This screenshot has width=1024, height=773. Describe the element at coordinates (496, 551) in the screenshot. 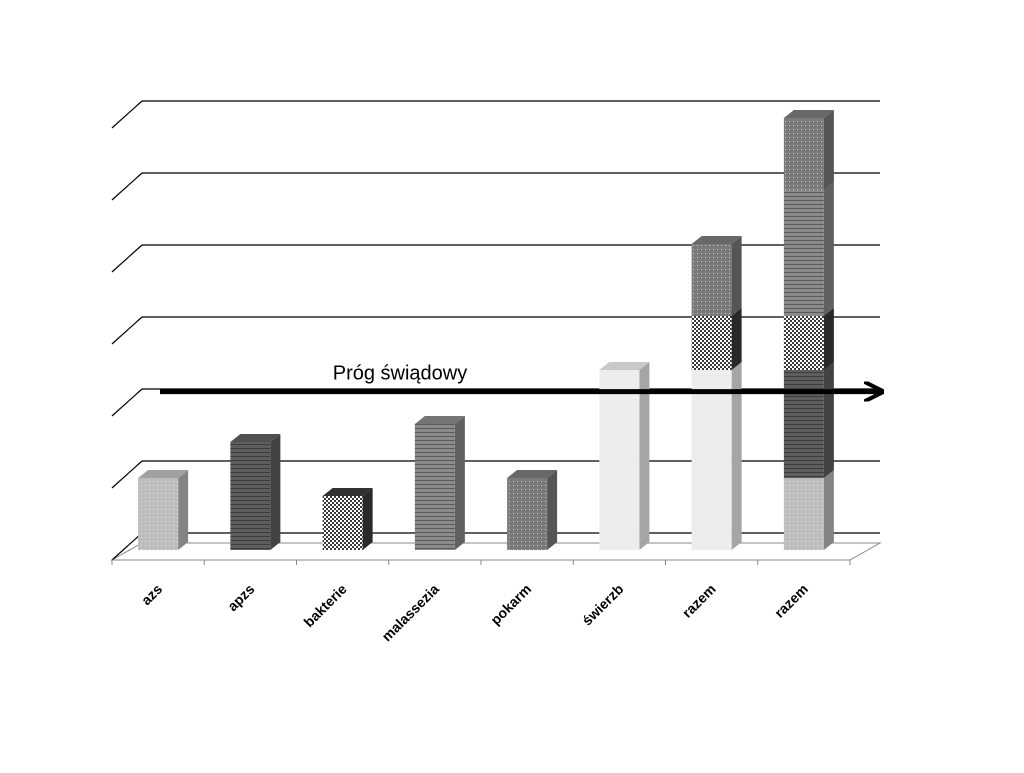

I see `floor` at that location.